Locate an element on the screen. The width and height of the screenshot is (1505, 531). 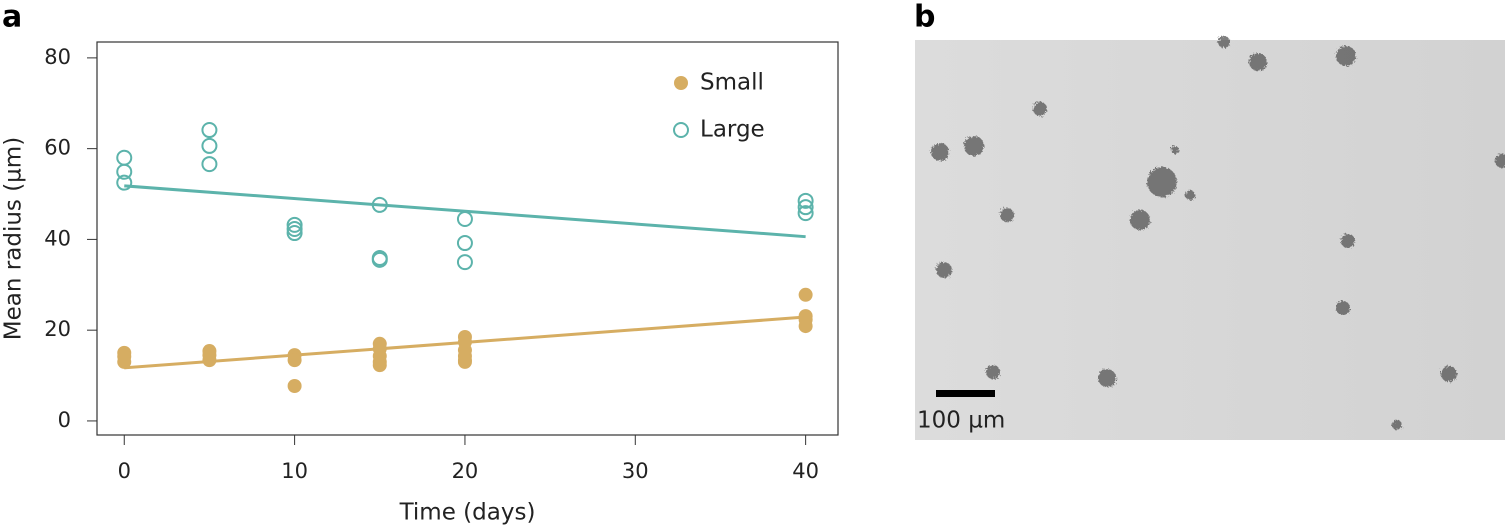
legend-label: Large is located at coordinates (732, 130).